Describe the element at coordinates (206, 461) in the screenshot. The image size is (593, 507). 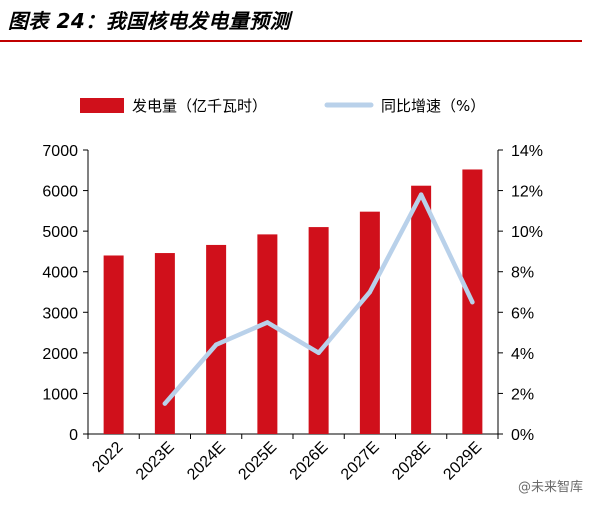
I see `x-tick-label: 2024E` at that location.